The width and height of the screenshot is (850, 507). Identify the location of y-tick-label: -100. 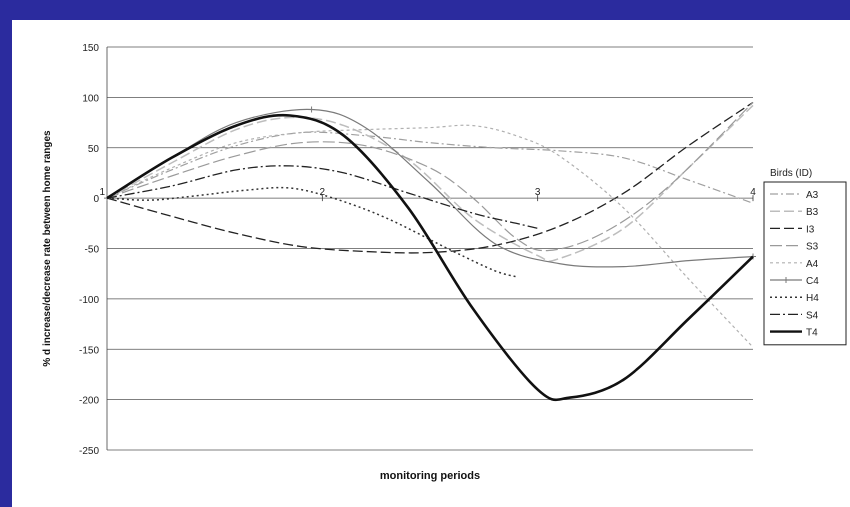
(89, 300).